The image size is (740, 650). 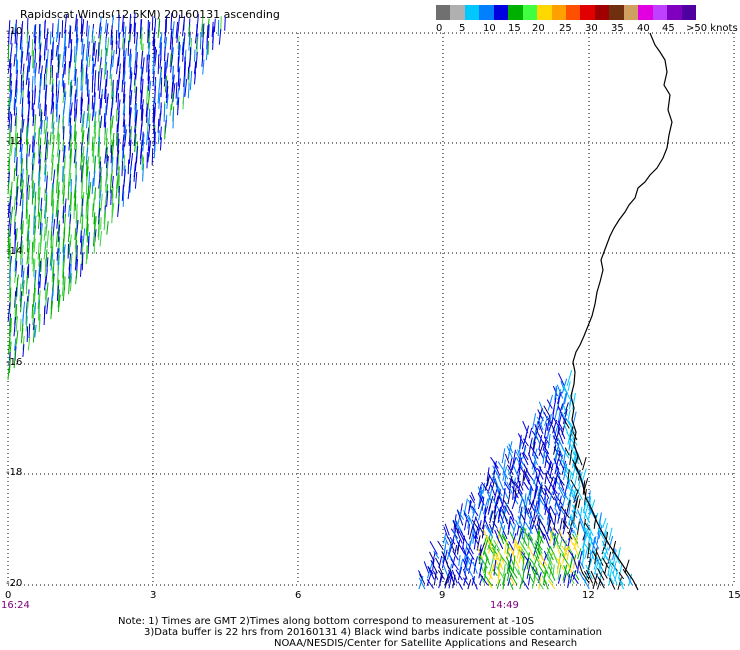 What do you see at coordinates (14, 583) in the screenshot?
I see `lat-label: -20` at bounding box center [14, 583].